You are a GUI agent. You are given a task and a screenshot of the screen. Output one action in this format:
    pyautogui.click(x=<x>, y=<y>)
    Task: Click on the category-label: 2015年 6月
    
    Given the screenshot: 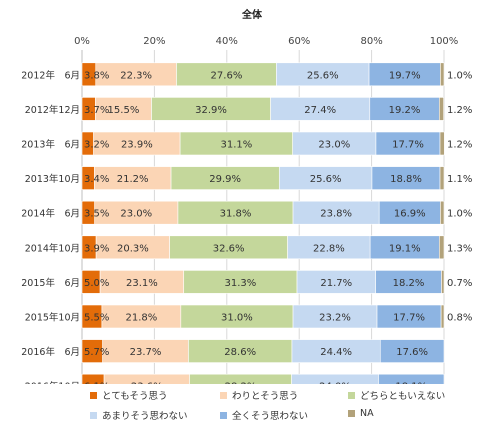 What is the action you would take?
    pyautogui.click(x=50, y=283)
    